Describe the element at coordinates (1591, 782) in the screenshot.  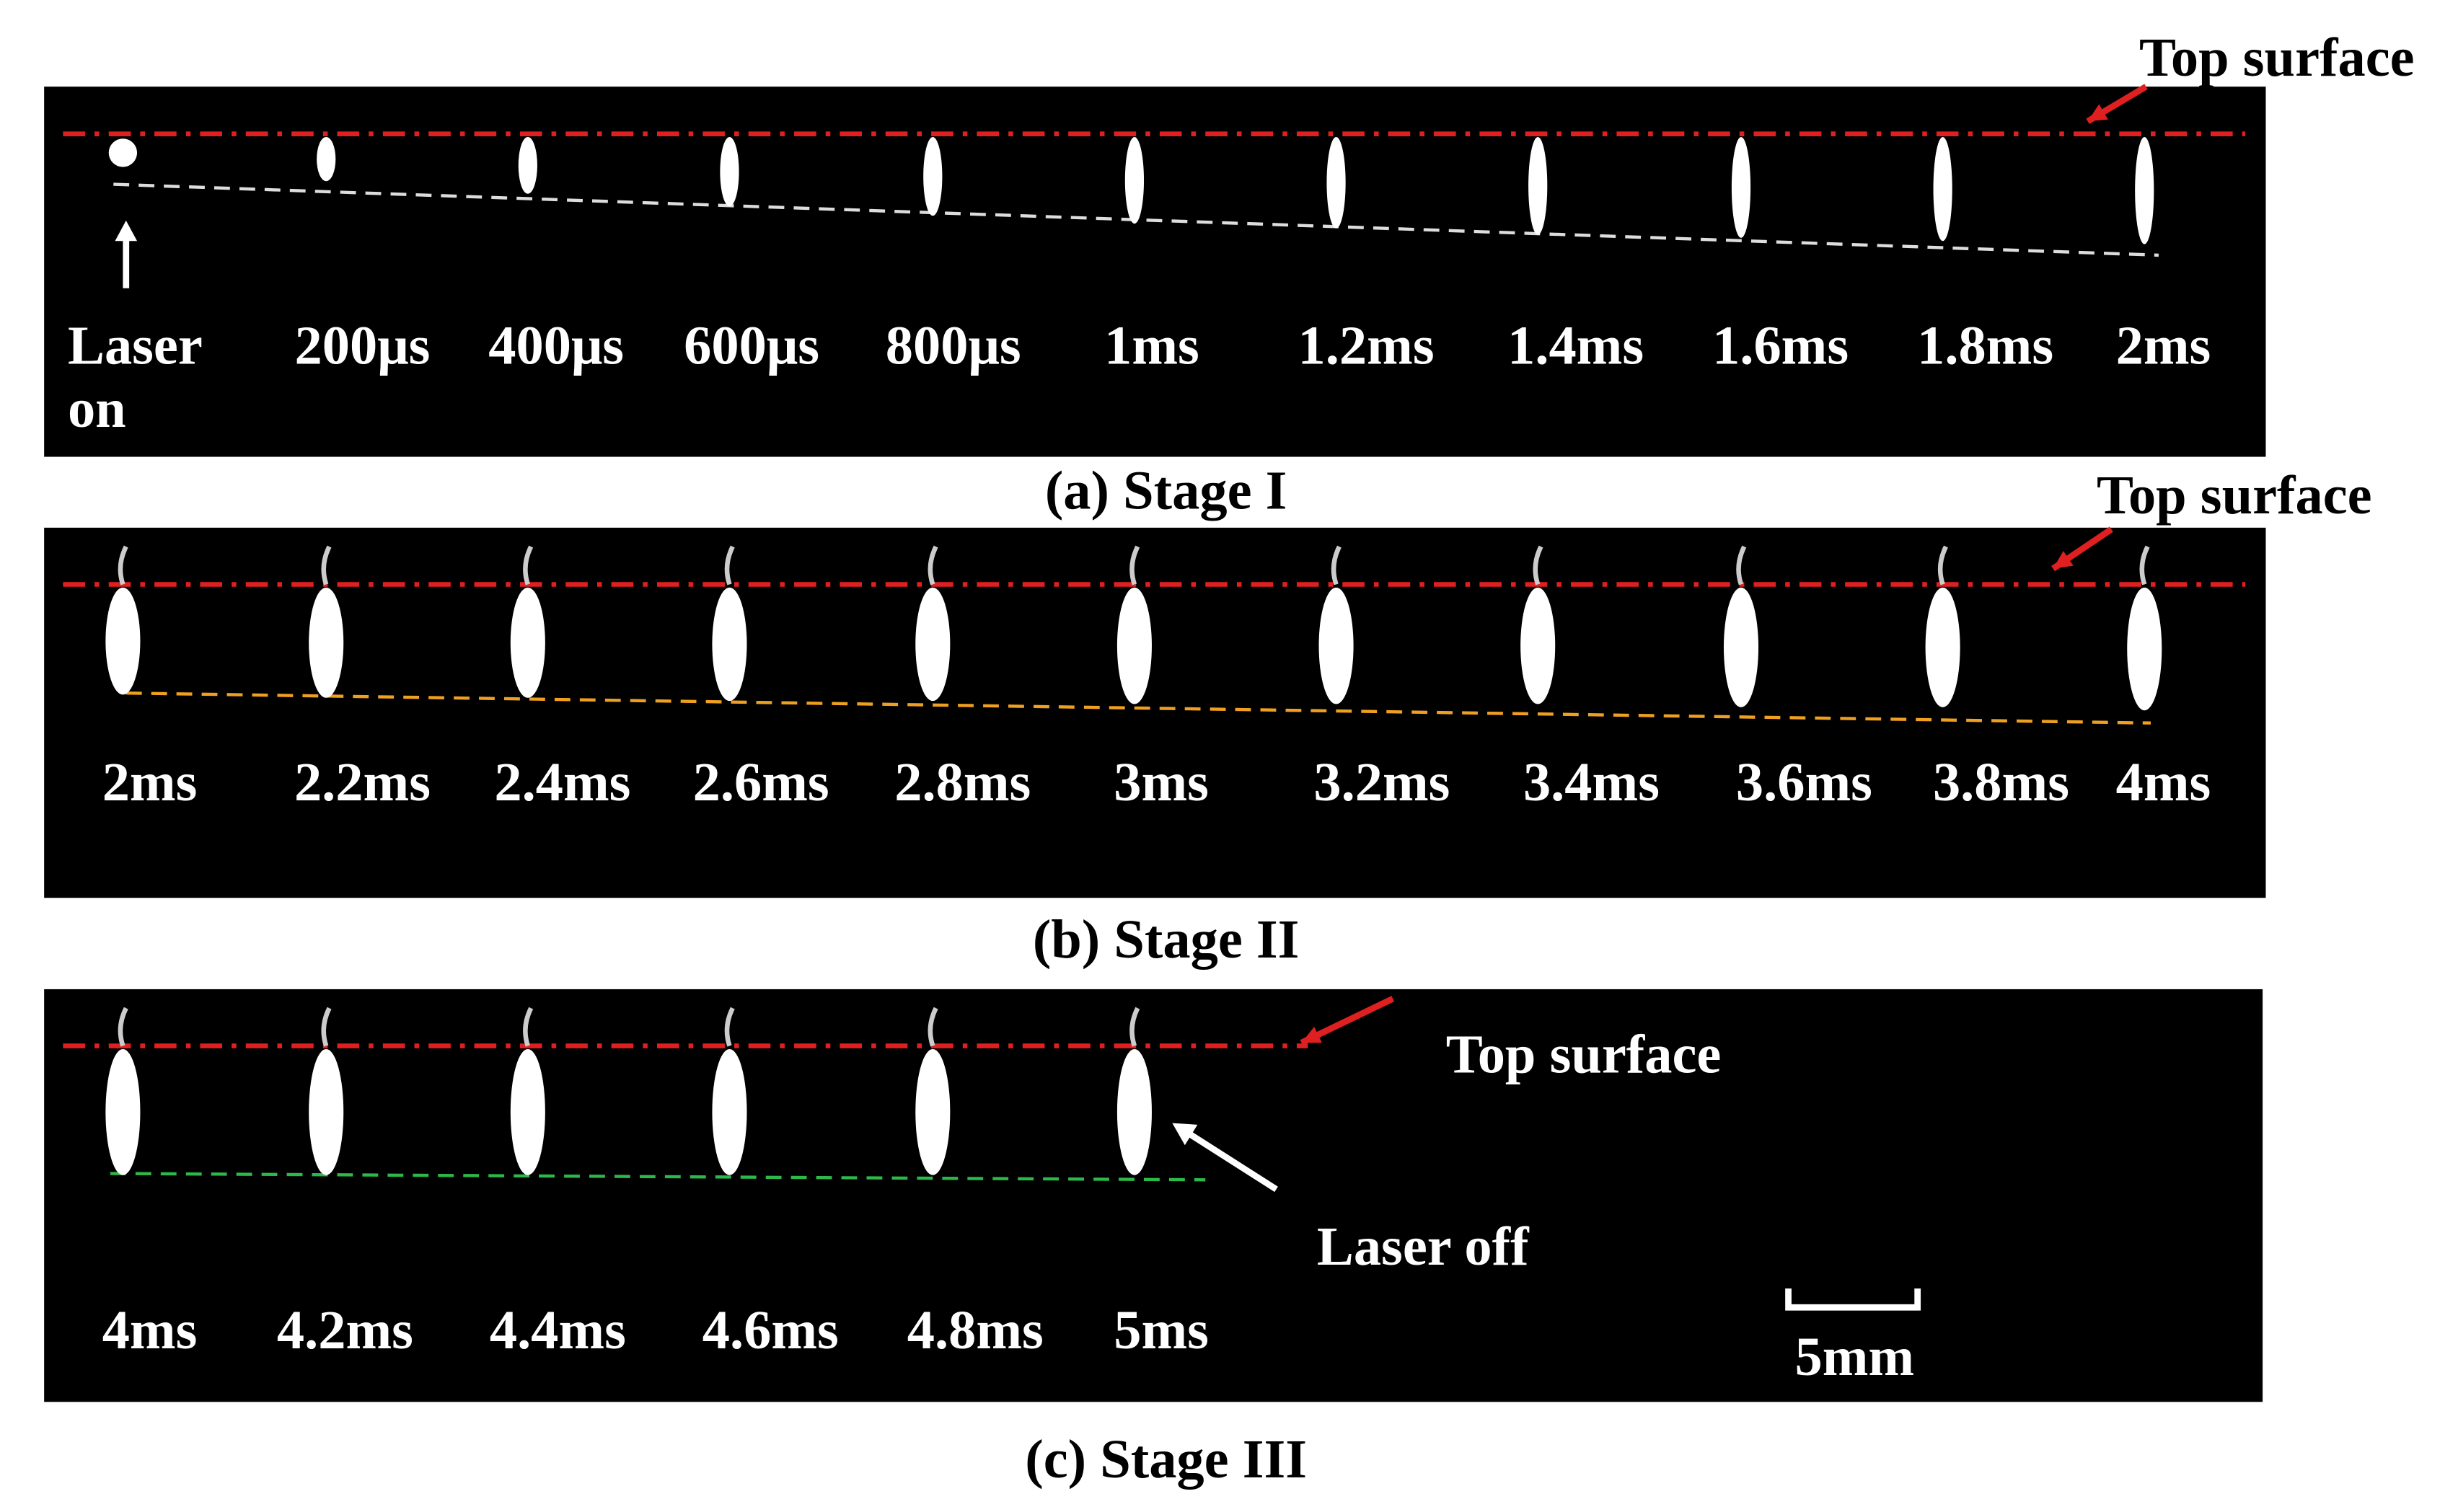
I see `time-label: 3.4ms` at that location.